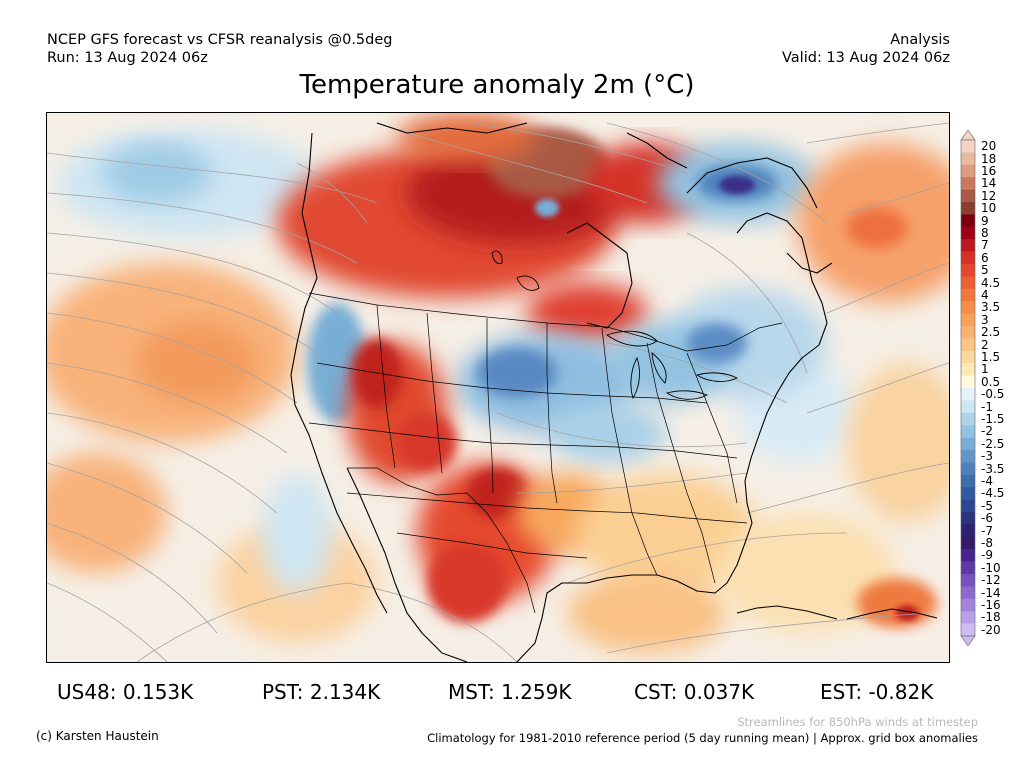 The height and width of the screenshot is (768, 1024). What do you see at coordinates (993, 419) in the screenshot?
I see `colorbar-tick-label: -1.5` at bounding box center [993, 419].